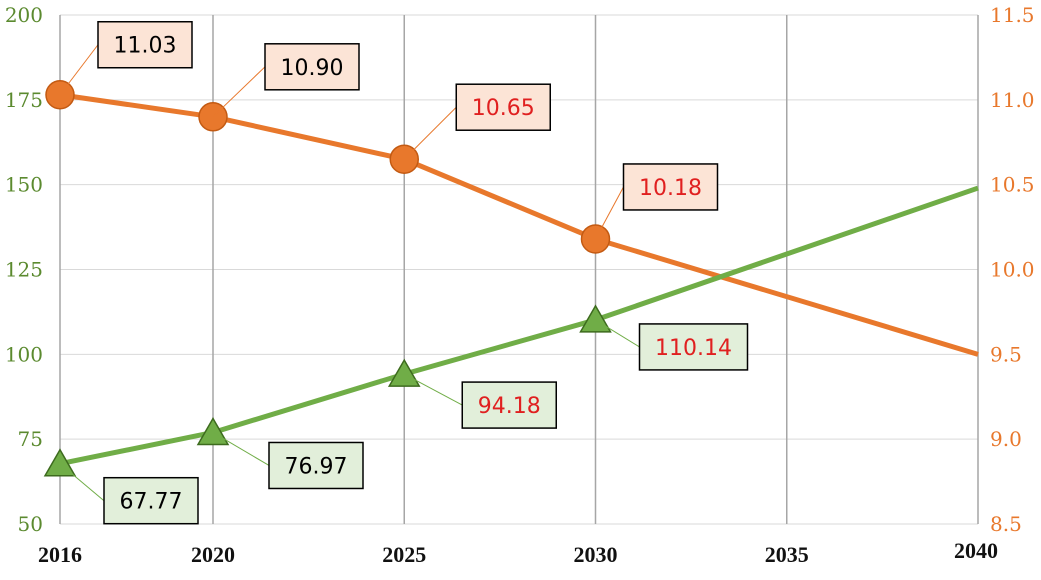  What do you see at coordinates (1006, 524) in the screenshot?
I see `y-right-tick-label: 8.5` at bounding box center [1006, 524].